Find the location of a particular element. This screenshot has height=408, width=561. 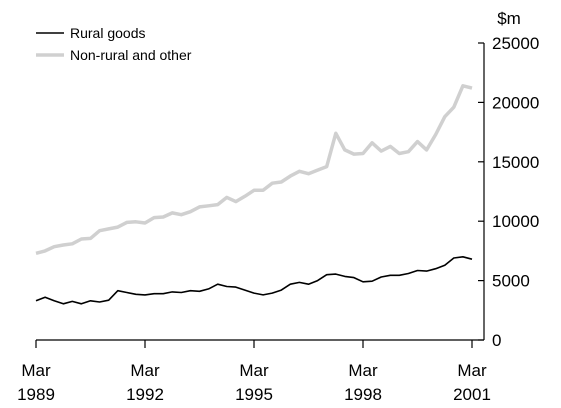

x-tick-label-year: 1992 is located at coordinates (145, 394).